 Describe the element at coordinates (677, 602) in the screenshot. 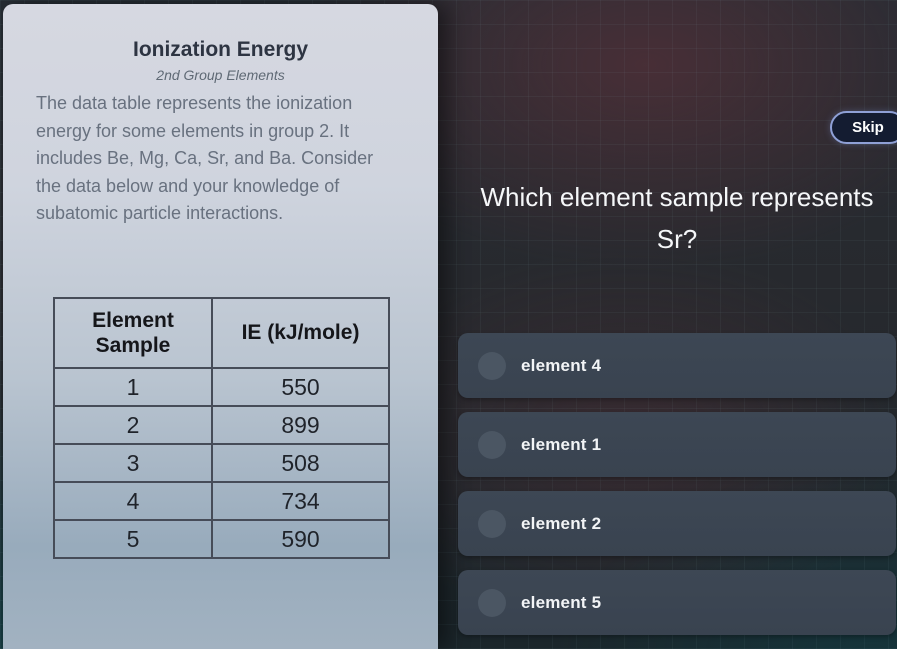

I see `answer-option-element-5: element 5` at that location.